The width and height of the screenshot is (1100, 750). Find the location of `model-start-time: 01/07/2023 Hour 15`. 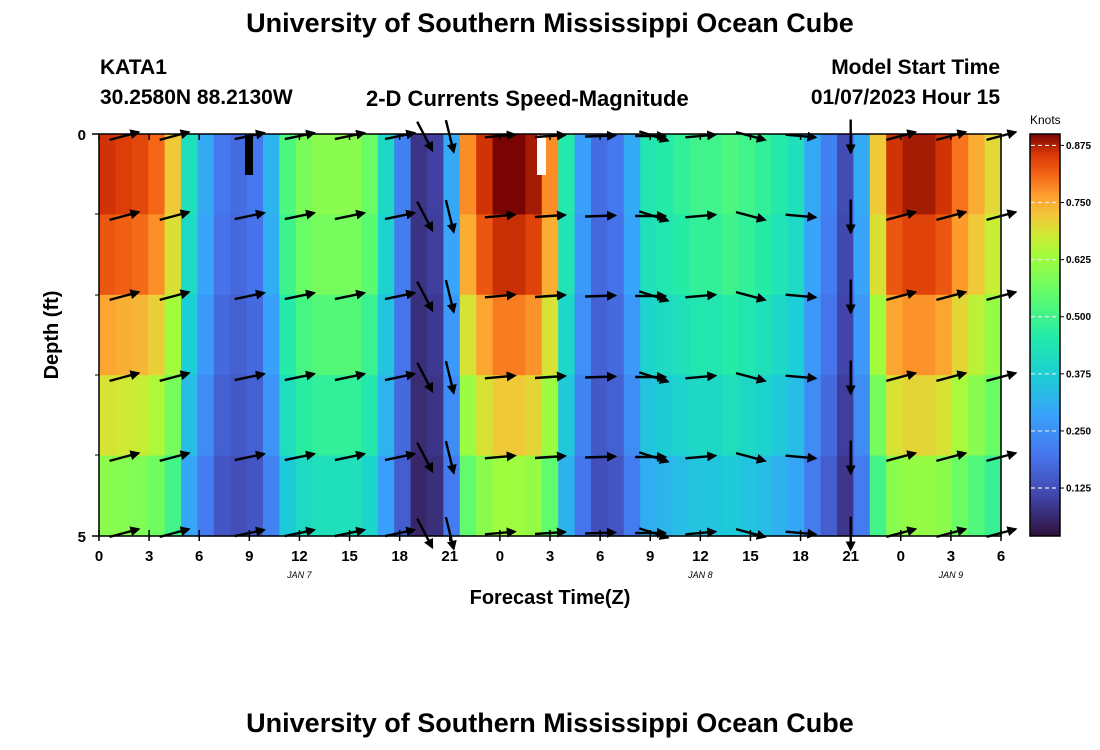

model-start-time: 01/07/2023 Hour 15 is located at coordinates (905, 97).